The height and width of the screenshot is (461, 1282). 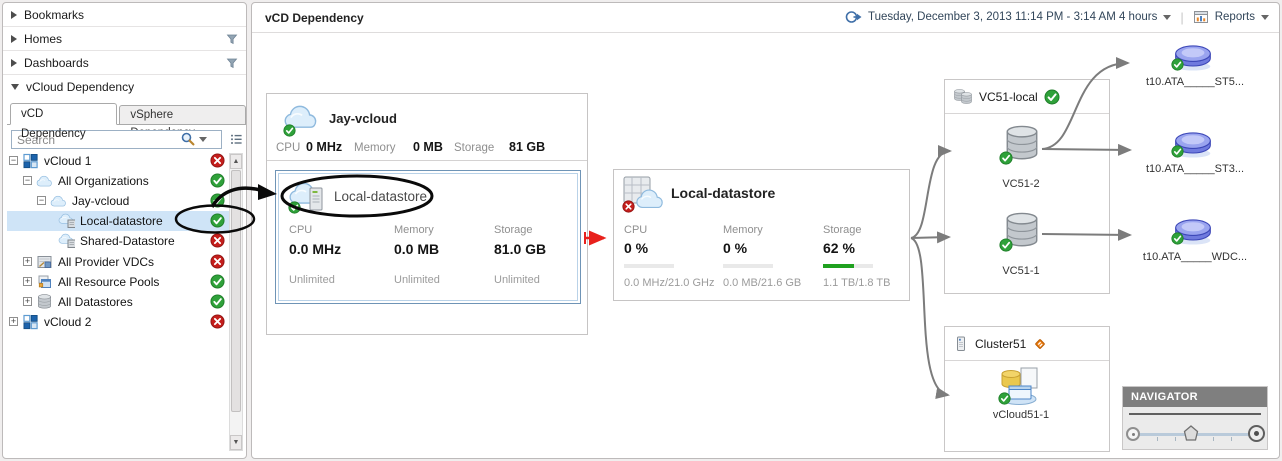 What do you see at coordinates (474, 148) in the screenshot?
I see `stat-label: Storage` at bounding box center [474, 148].